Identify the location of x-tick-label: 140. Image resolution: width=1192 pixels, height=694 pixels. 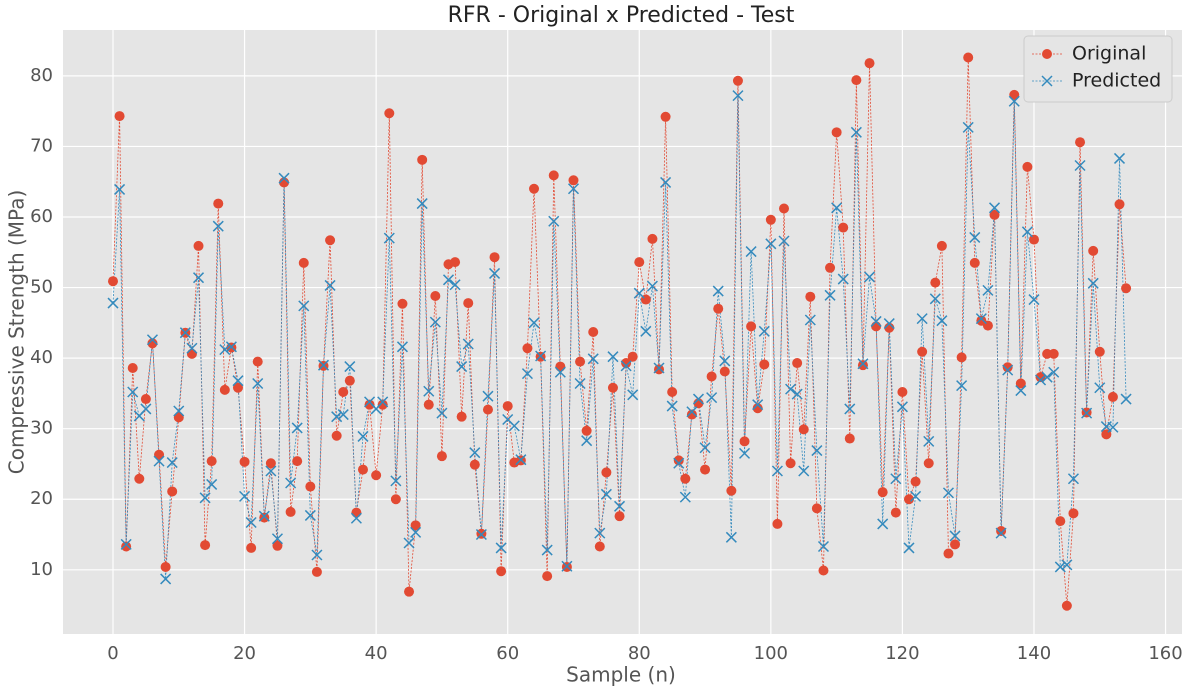
(1034, 653).